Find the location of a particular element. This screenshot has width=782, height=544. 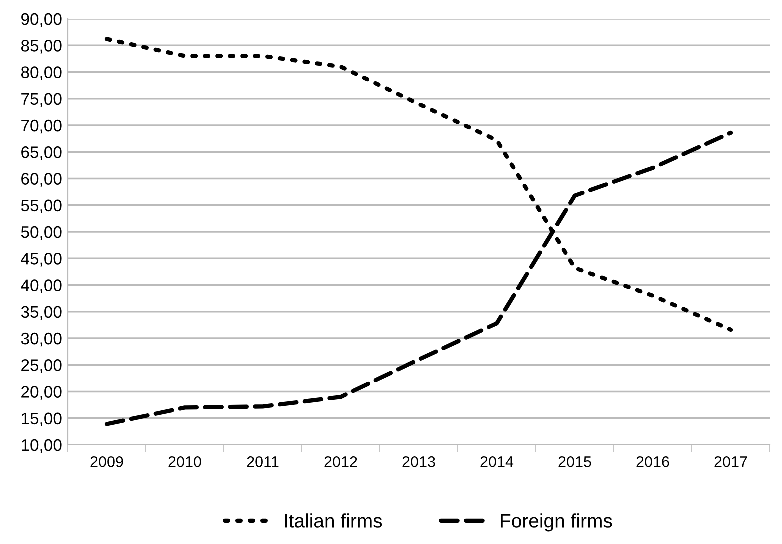

x-tick-label: 2013 is located at coordinates (419, 462).